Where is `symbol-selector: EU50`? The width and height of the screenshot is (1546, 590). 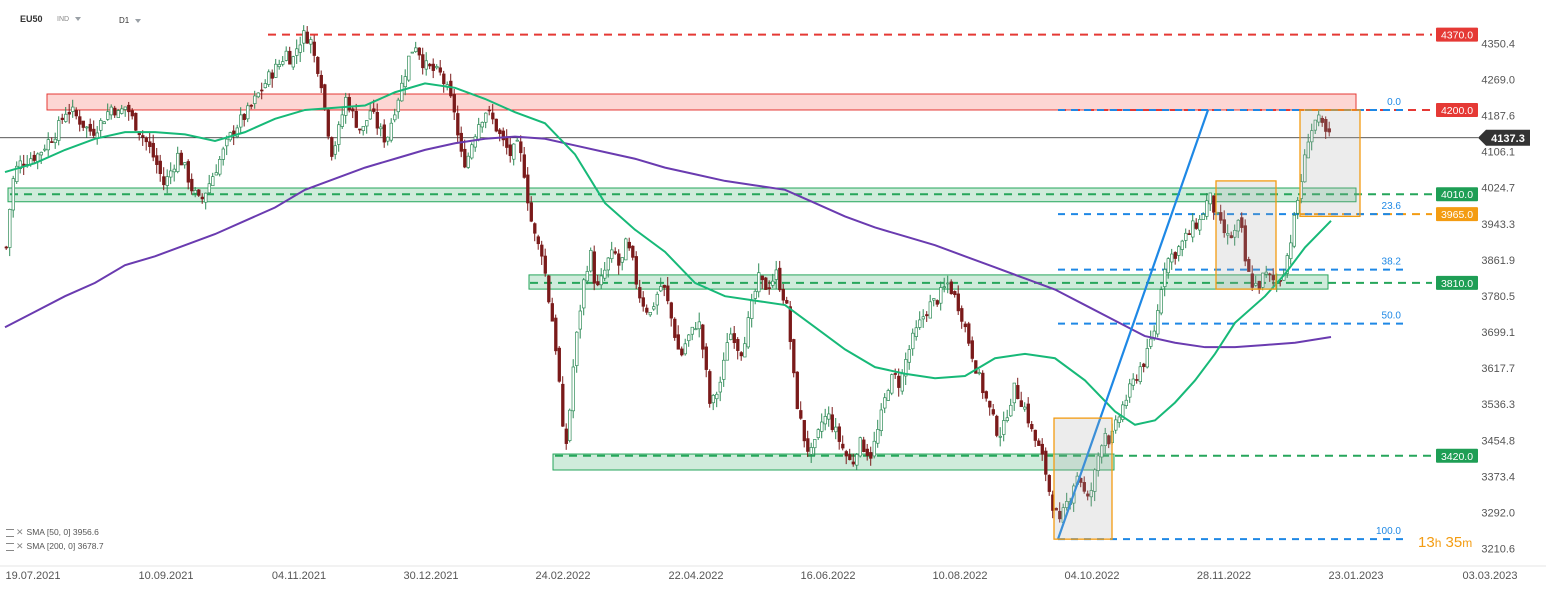 symbol-selector: EU50 is located at coordinates (31, 19).